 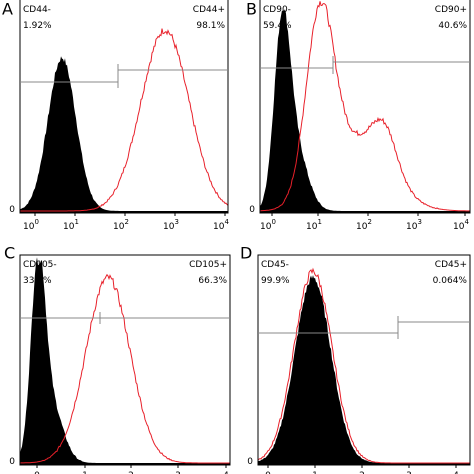 I want to click on positive-label: CD44+, so click(x=209, y=10).